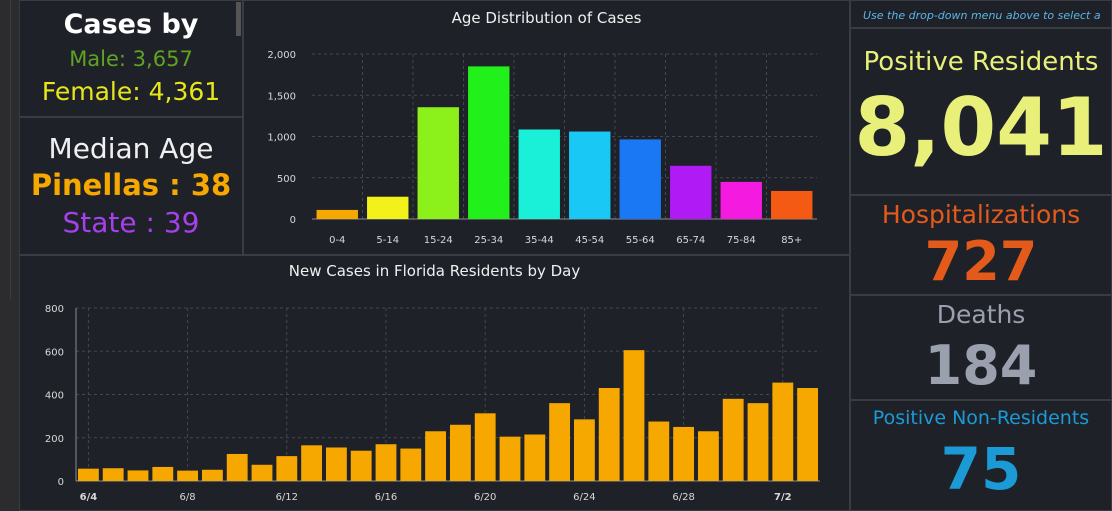  Describe the element at coordinates (61, 482) in the screenshot. I see `daily-y-tick-label: 0` at that location.